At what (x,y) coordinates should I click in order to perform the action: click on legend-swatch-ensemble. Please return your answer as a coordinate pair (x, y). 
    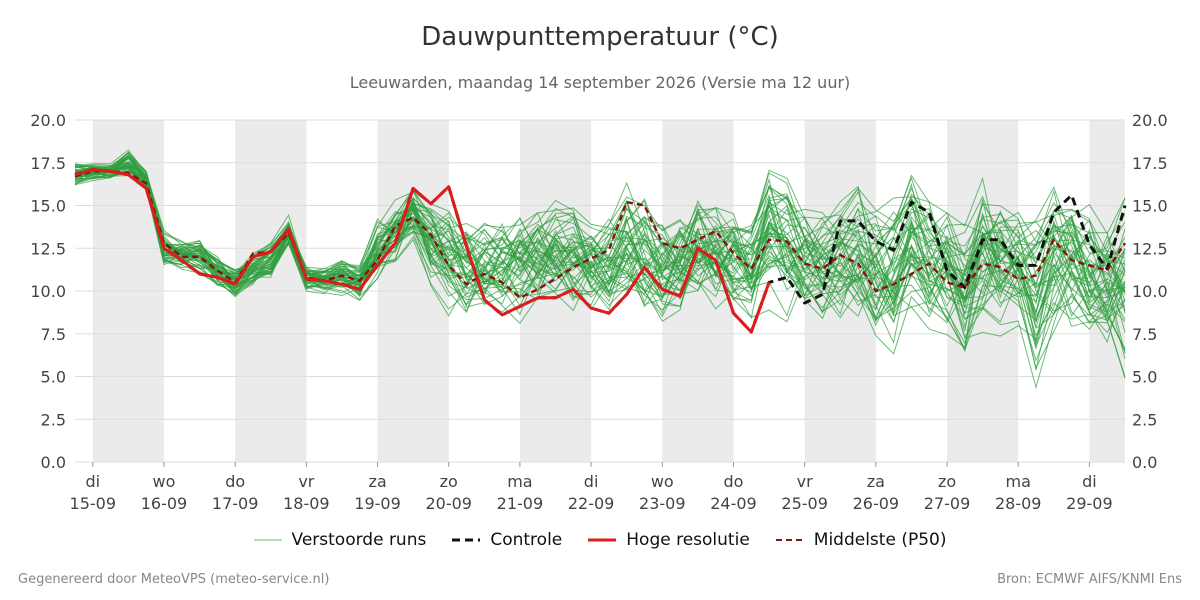
    Looking at the image, I should click on (267, 540).